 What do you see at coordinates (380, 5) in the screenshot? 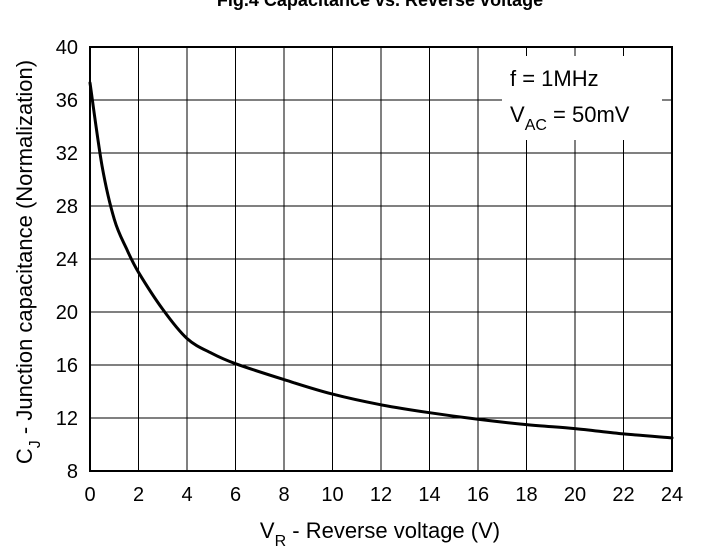
I see `chart-title: Fig.4 Capacitance vs. Reverse voltage` at bounding box center [380, 5].